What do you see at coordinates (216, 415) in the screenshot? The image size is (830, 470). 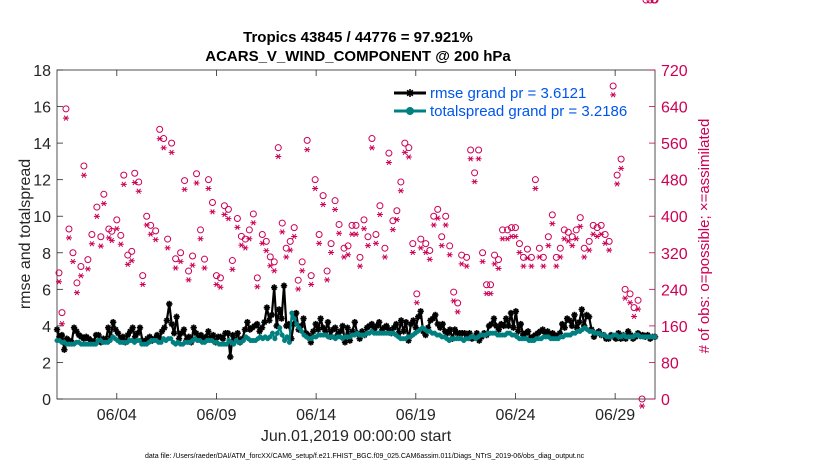 I see `x-tick-label: 06/09` at bounding box center [216, 415].